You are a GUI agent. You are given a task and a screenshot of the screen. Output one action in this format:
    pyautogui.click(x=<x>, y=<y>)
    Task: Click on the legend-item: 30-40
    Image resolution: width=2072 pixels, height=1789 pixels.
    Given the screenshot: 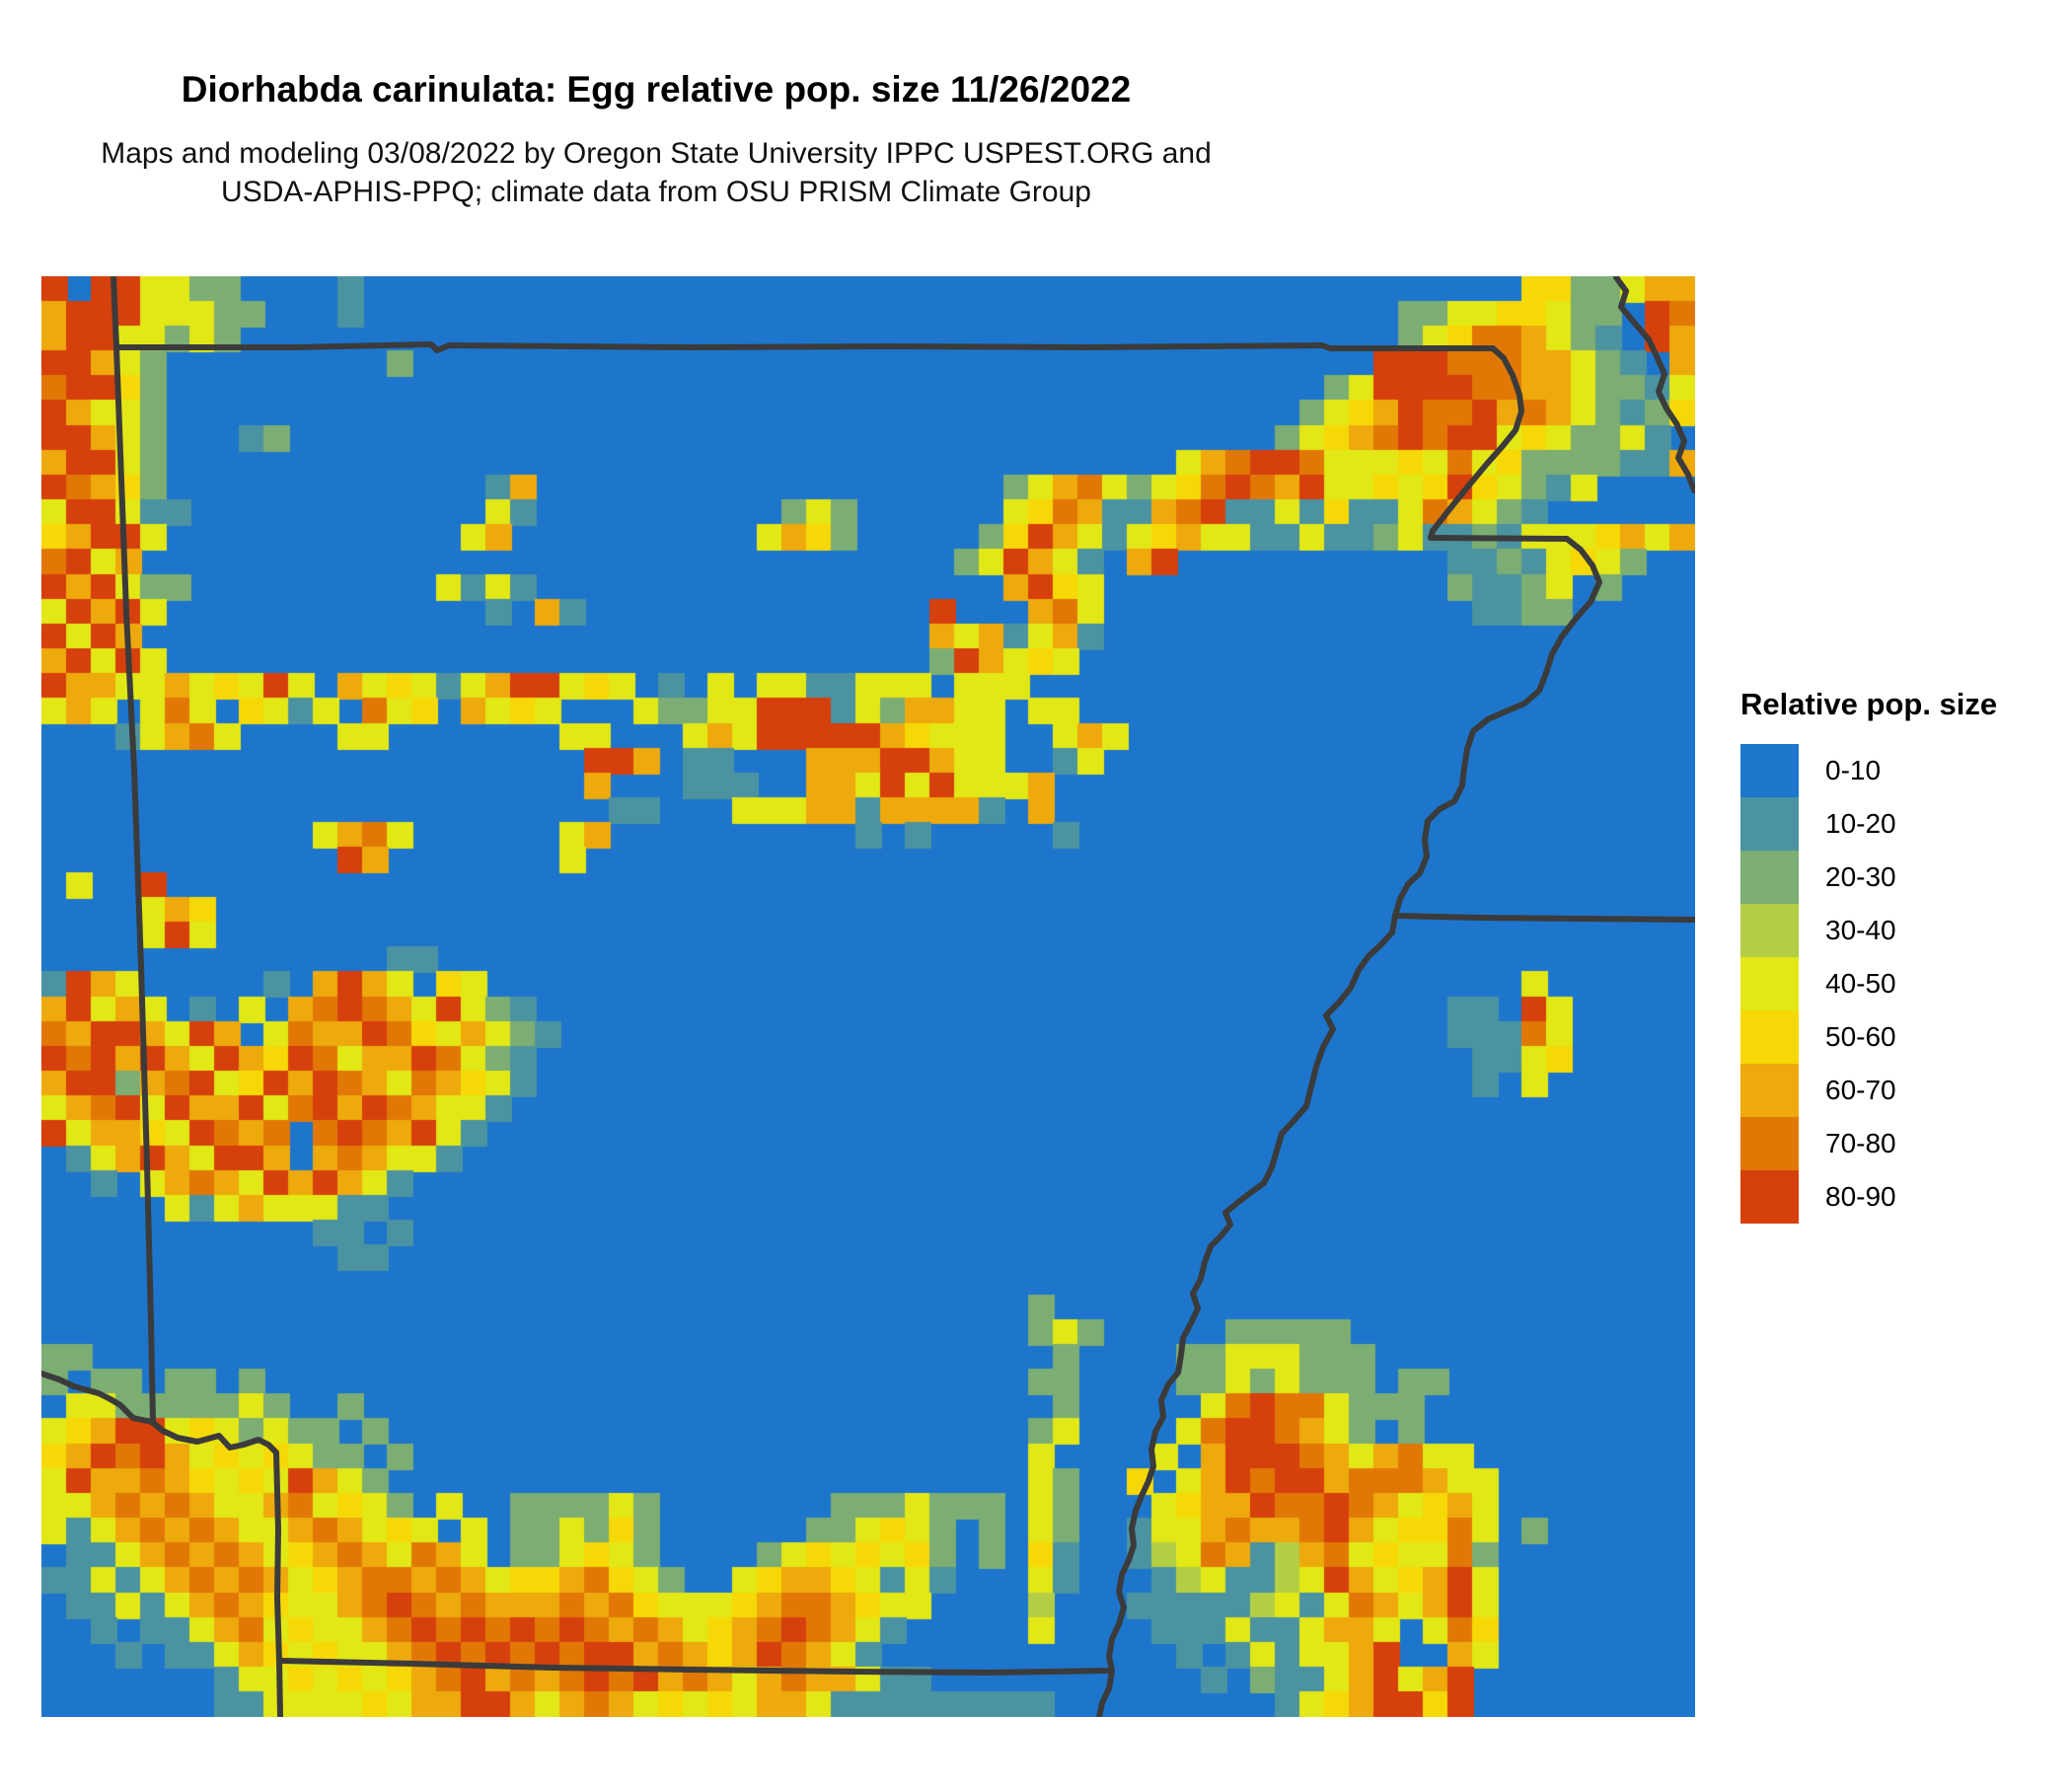 What is the action you would take?
    pyautogui.click(x=1903, y=930)
    